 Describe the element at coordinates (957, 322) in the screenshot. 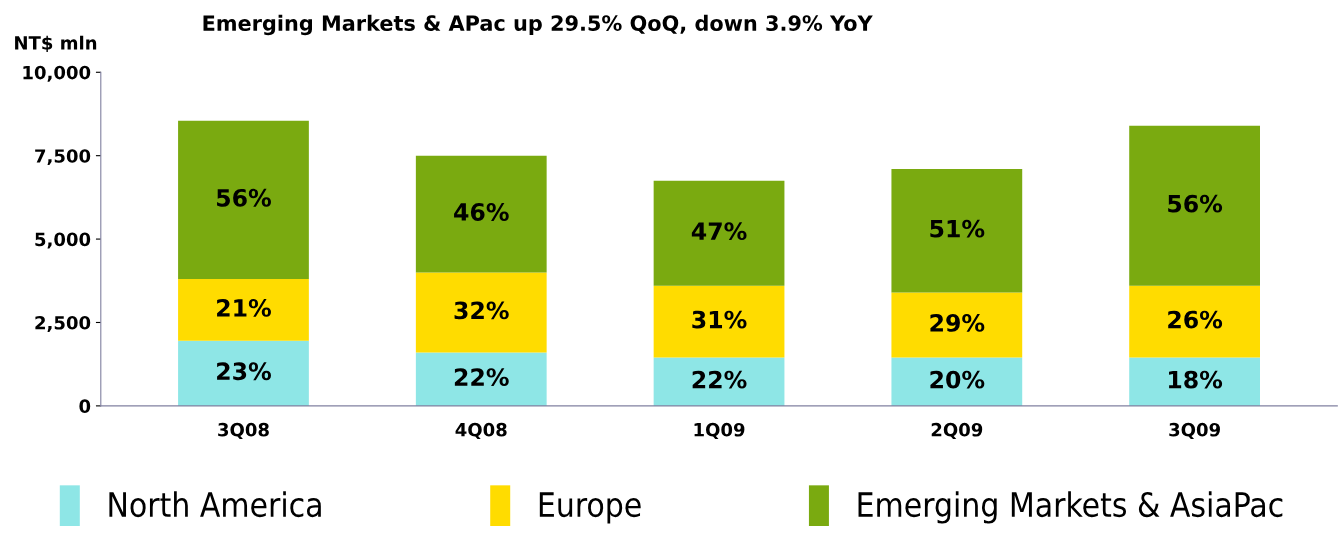

I see `annotation: 29%` at that location.